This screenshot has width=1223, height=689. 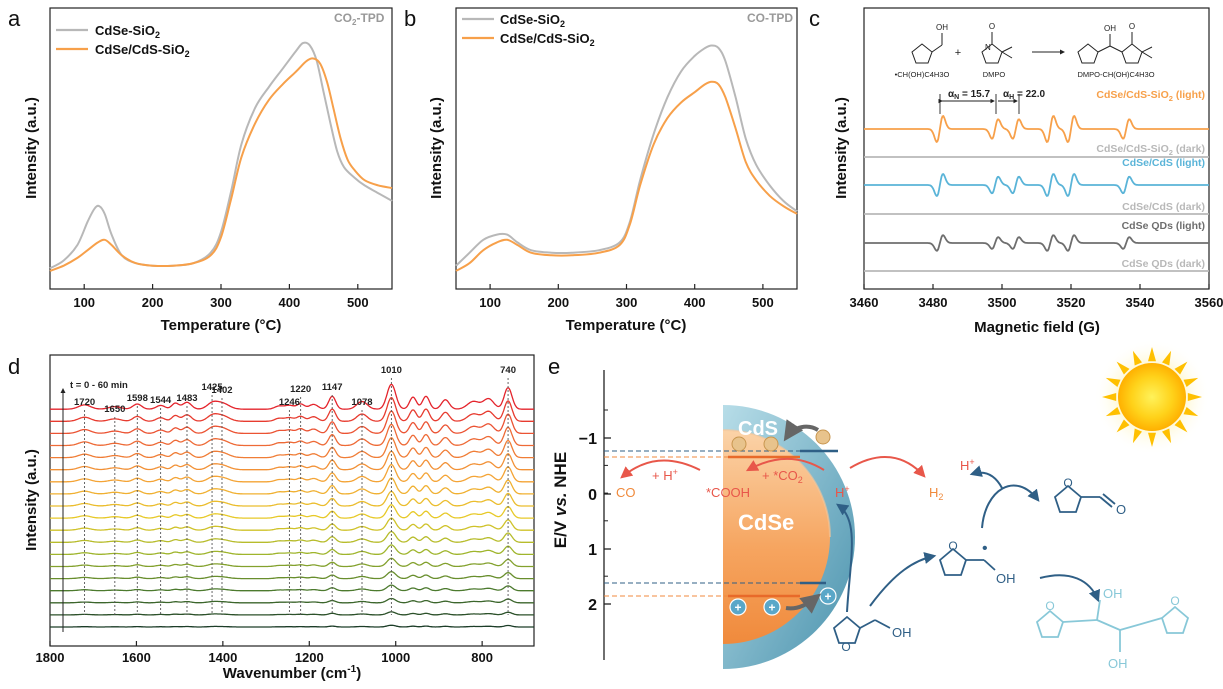 What do you see at coordinates (114, 409) in the screenshot?
I see `peak-label: 1650` at bounding box center [114, 409].